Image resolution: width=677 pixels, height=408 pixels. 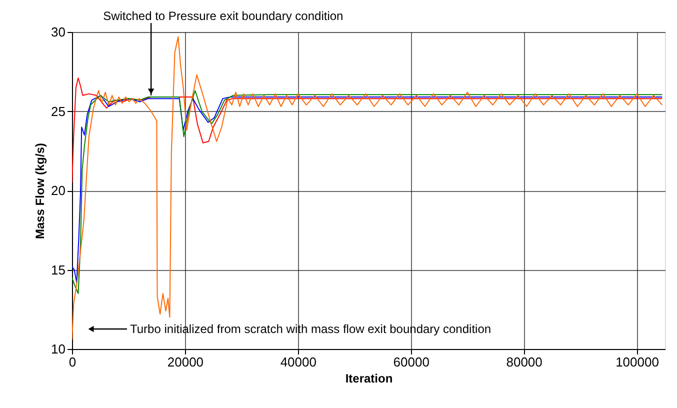 I want to click on x-tick-label: 100000, so click(x=637, y=362).